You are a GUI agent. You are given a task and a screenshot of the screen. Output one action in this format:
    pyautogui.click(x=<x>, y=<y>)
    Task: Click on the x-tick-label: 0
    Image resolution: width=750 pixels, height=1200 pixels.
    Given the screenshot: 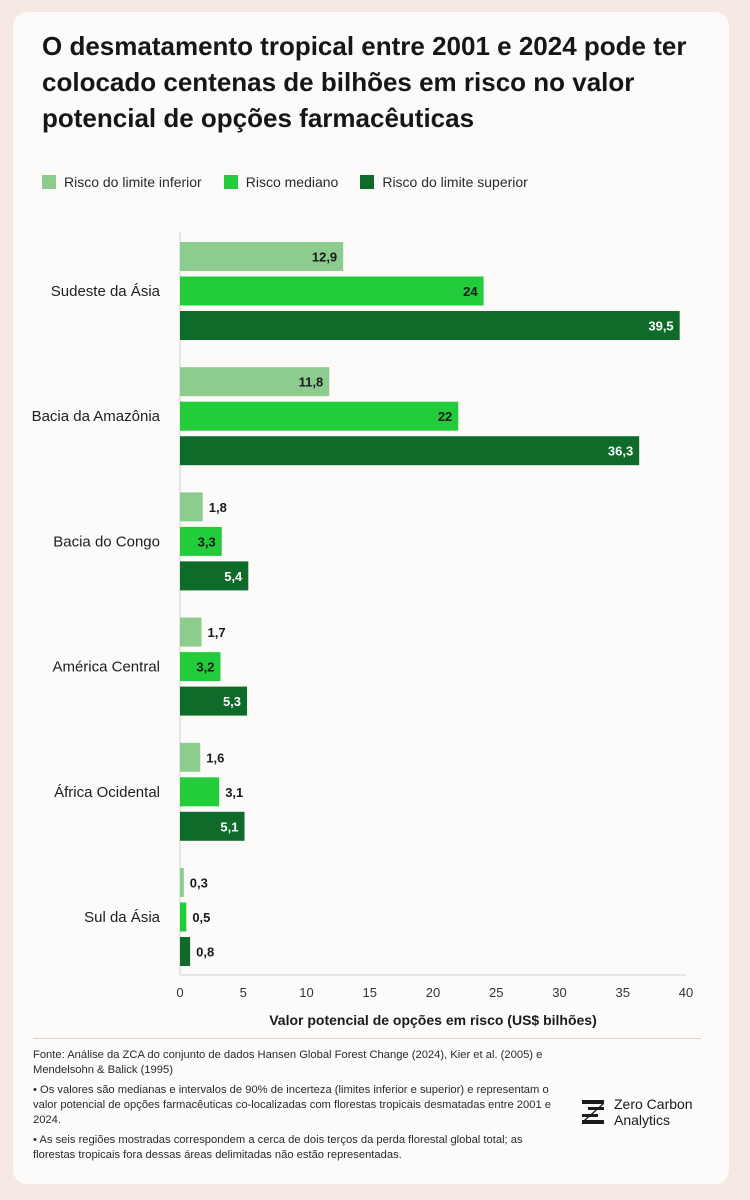 What is the action you would take?
    pyautogui.click(x=179, y=992)
    